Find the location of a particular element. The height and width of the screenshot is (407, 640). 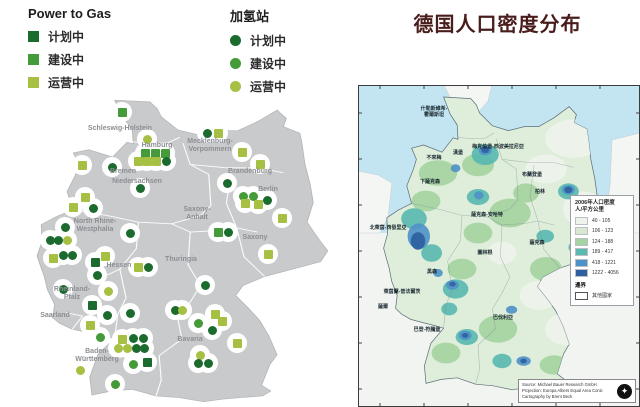

boundary-section-label: 邊界 is located at coordinates (581, 286).